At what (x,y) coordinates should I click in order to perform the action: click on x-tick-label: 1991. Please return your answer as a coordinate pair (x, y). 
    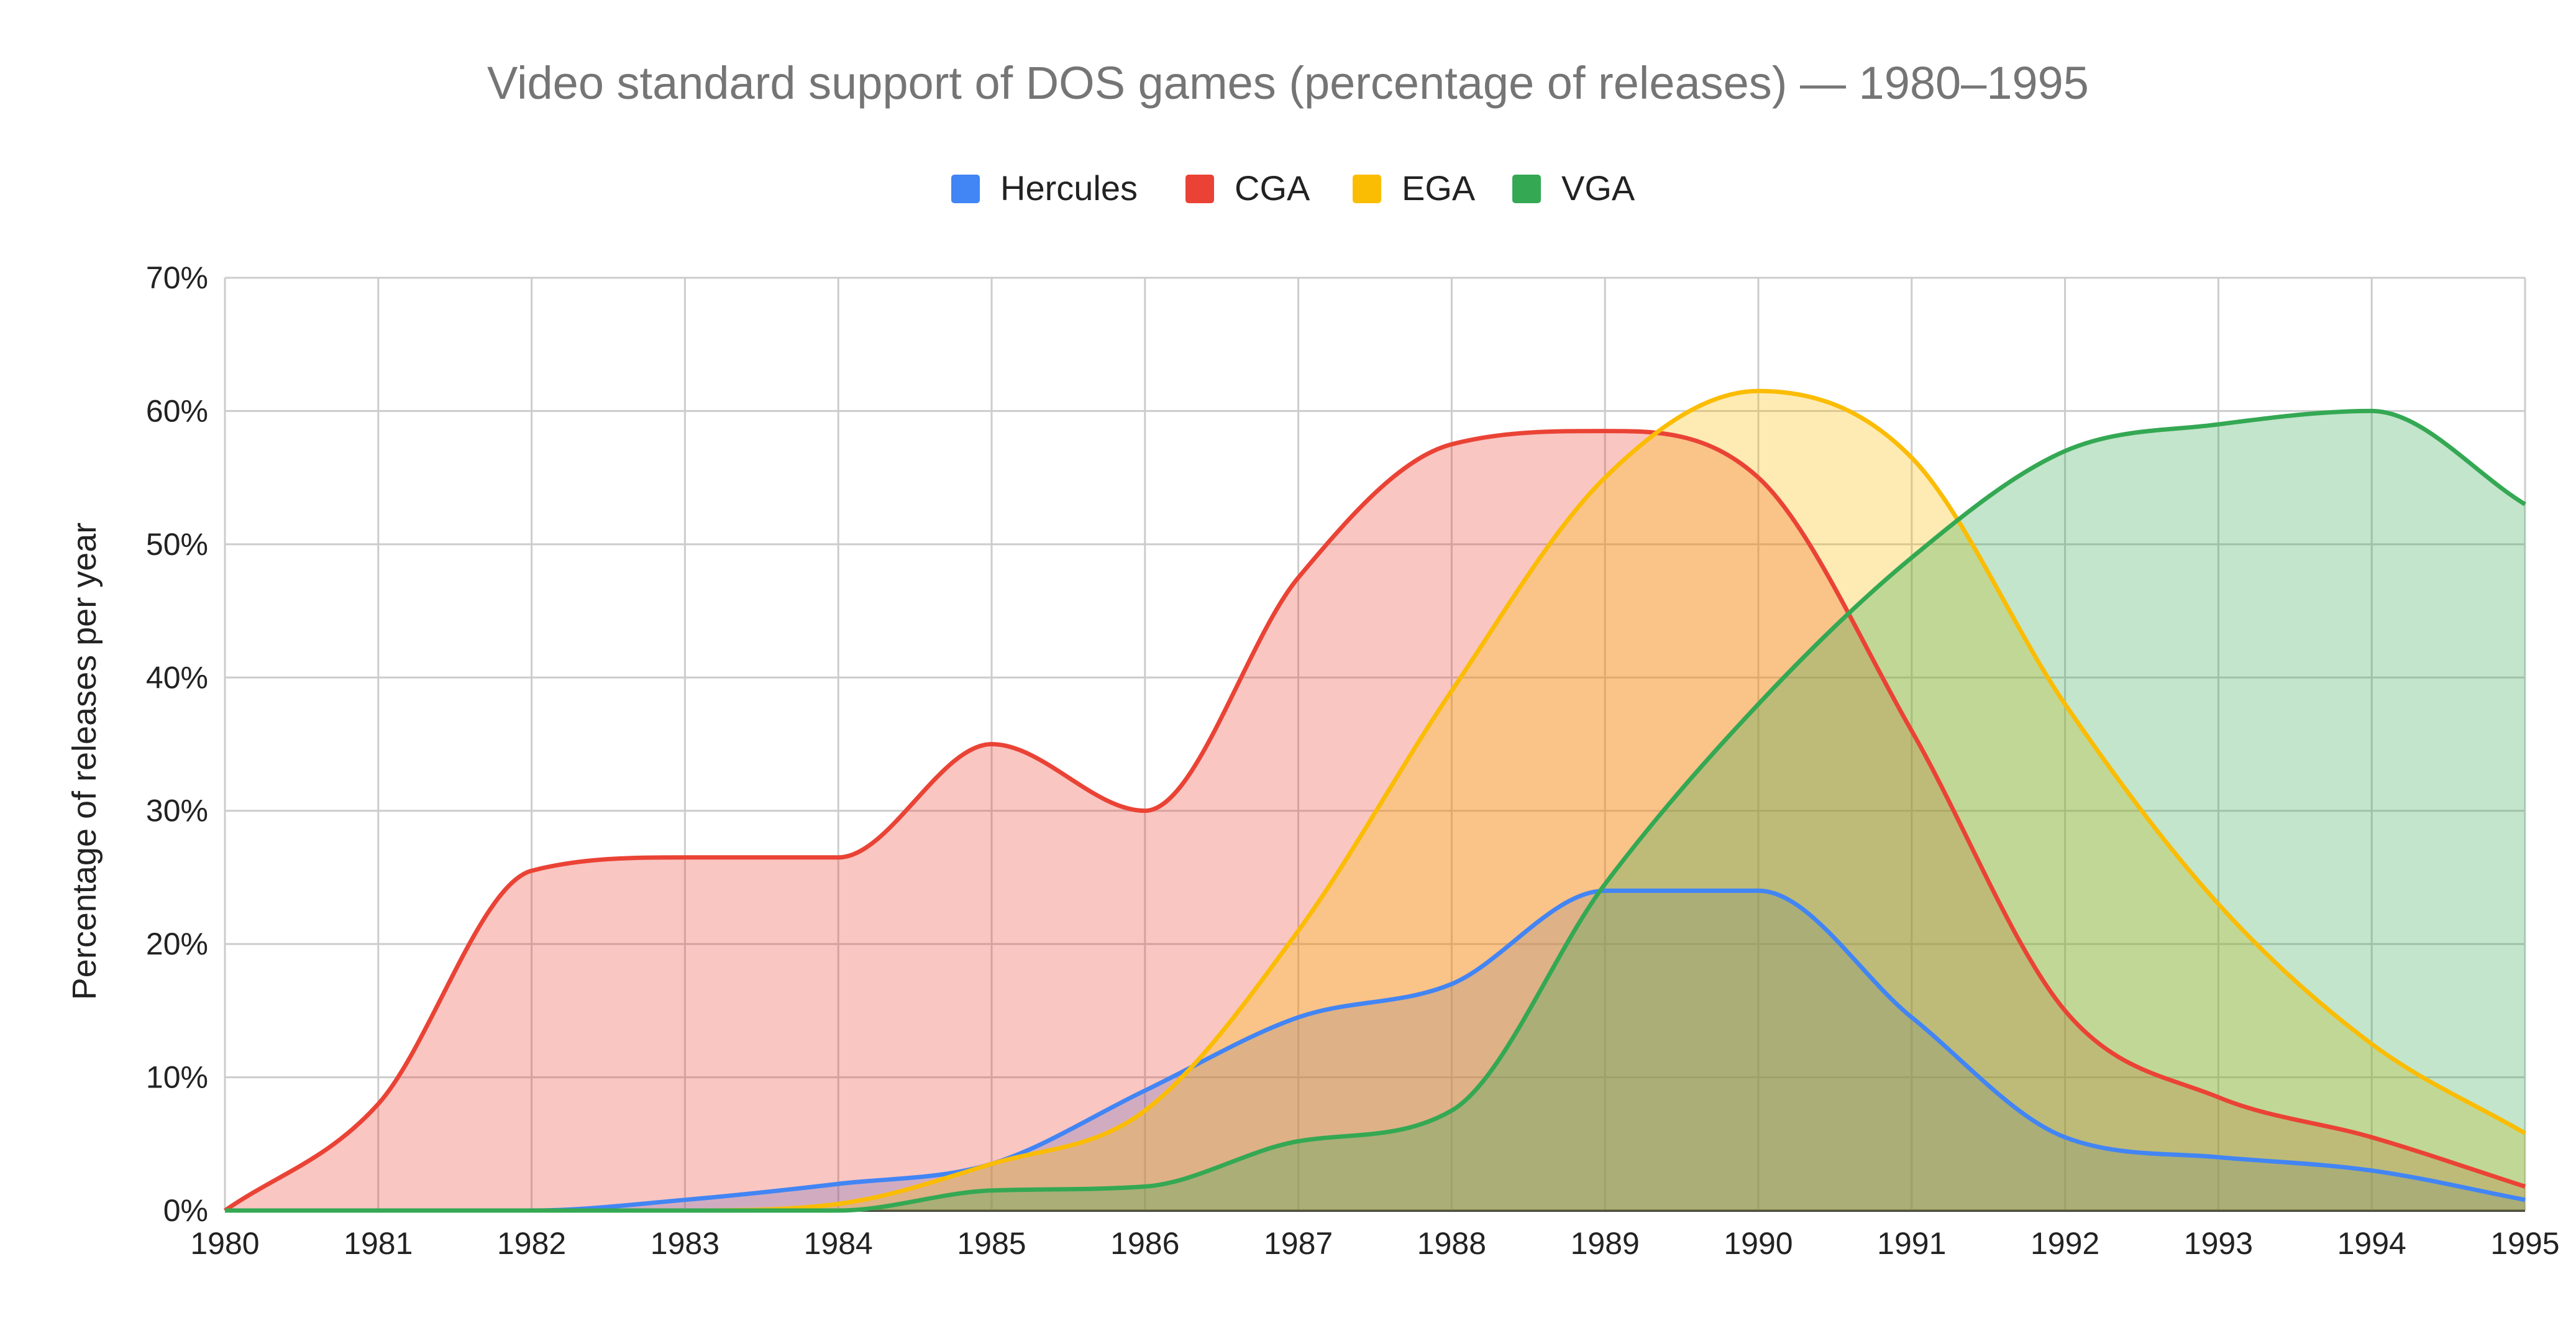
    Looking at the image, I should click on (1911, 1243).